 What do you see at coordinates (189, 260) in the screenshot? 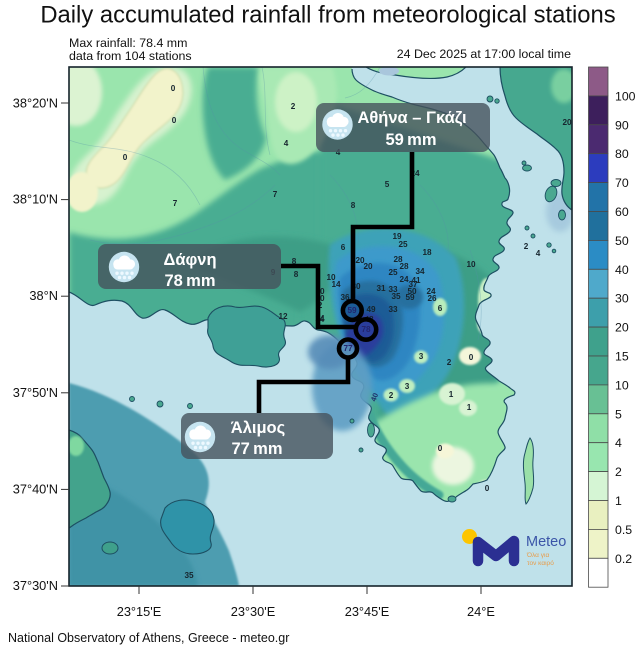
I see `svg-text: Δάφνη` at bounding box center [189, 260].